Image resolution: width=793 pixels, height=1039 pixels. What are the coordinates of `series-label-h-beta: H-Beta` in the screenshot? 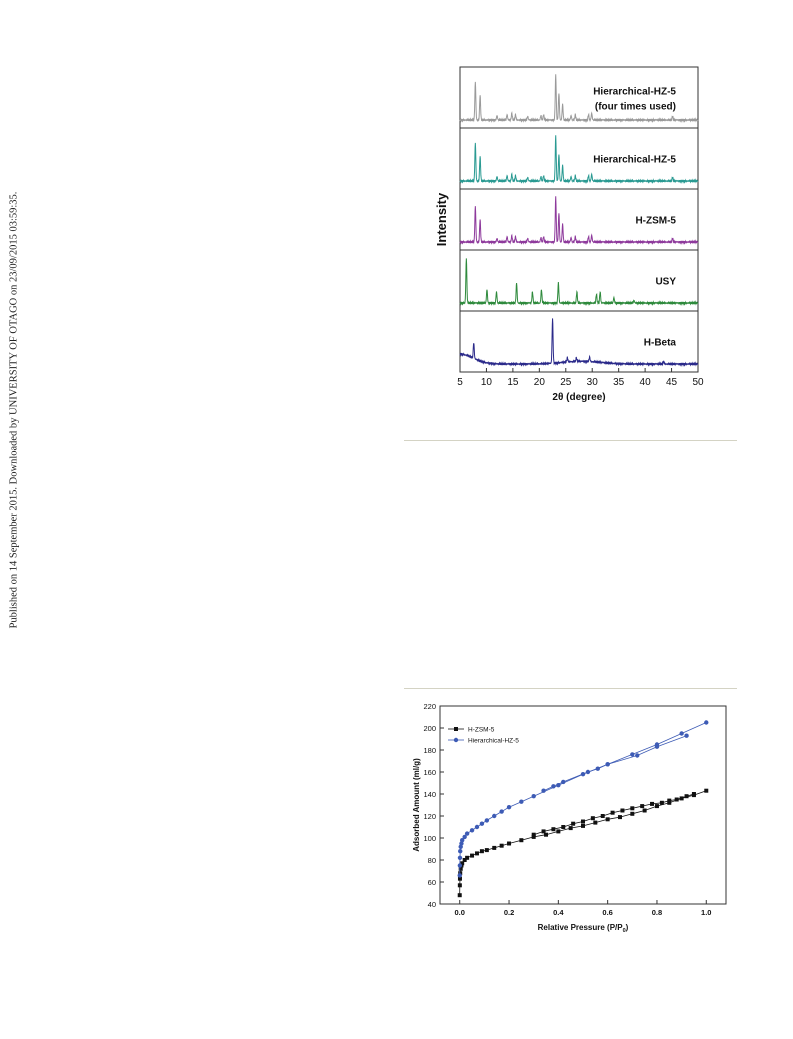 It's located at (660, 343).